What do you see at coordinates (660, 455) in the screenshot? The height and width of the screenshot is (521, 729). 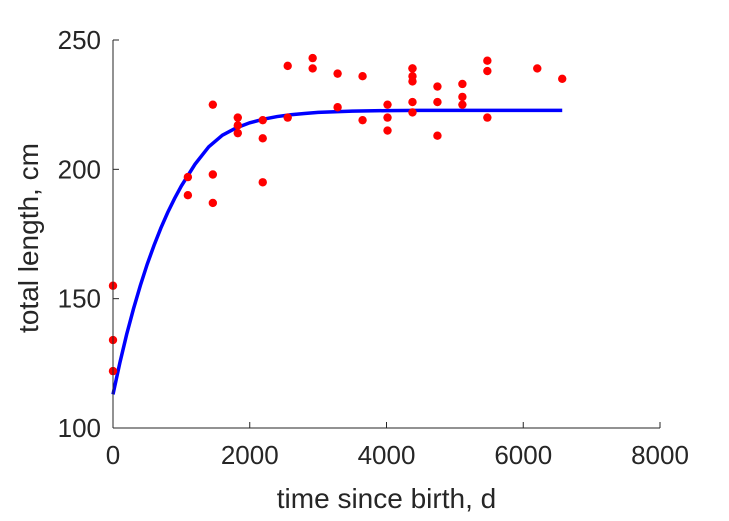 I see `x-tick-label: 8000` at bounding box center [660, 455].